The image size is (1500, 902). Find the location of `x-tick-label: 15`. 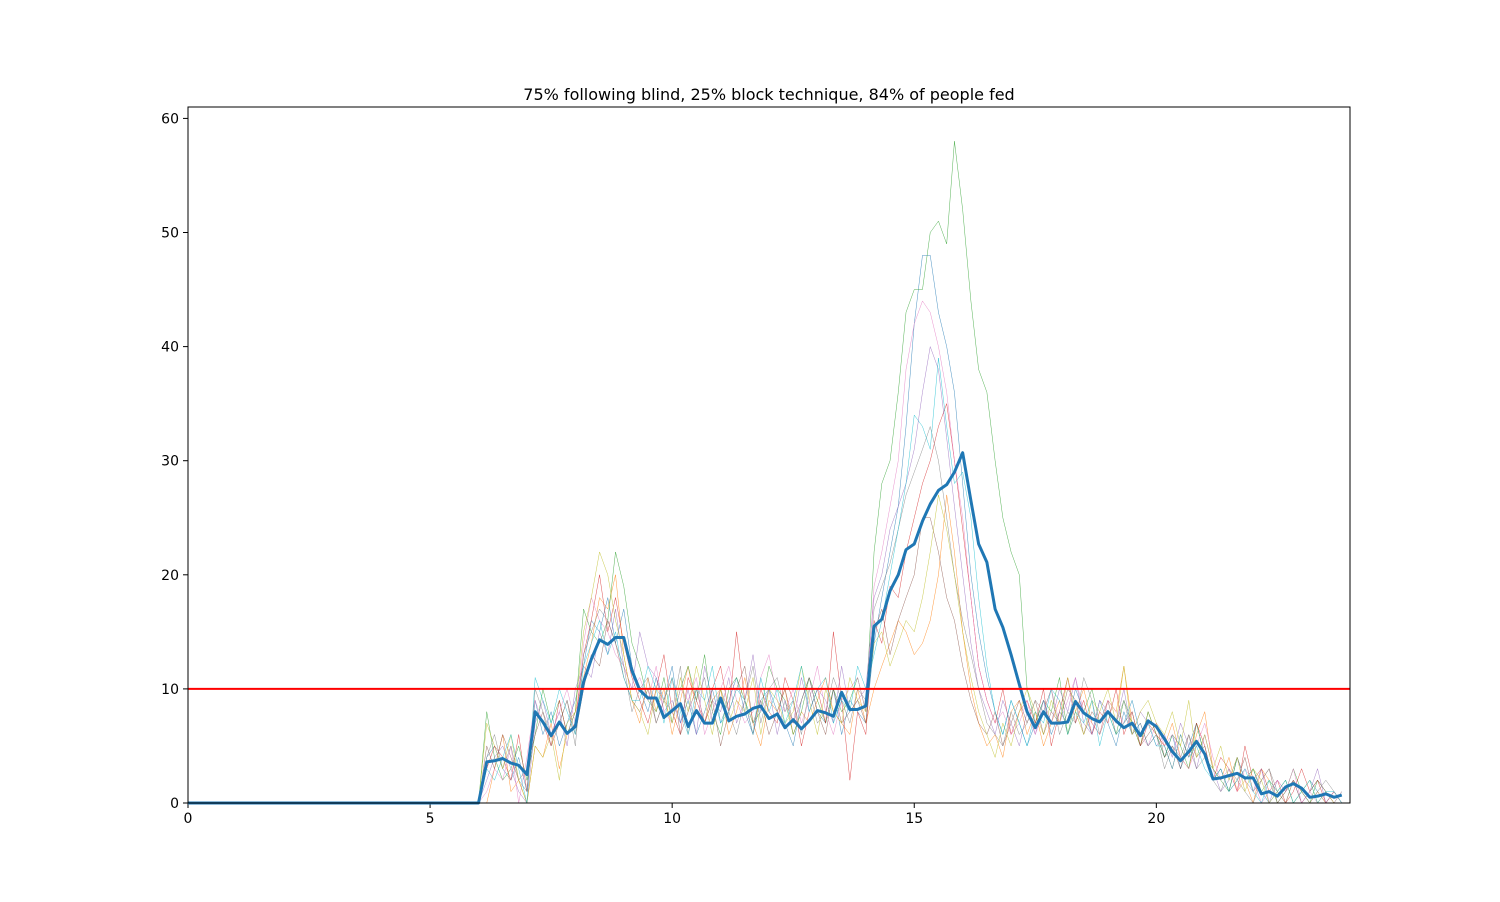

x-tick-label: 15 is located at coordinates (914, 819).